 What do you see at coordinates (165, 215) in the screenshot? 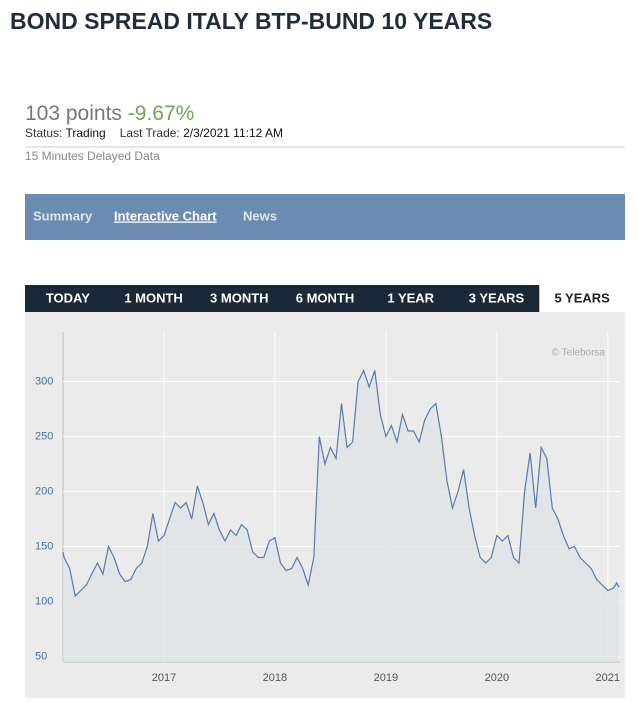
I see `tab: Interactive Chart` at bounding box center [165, 215].